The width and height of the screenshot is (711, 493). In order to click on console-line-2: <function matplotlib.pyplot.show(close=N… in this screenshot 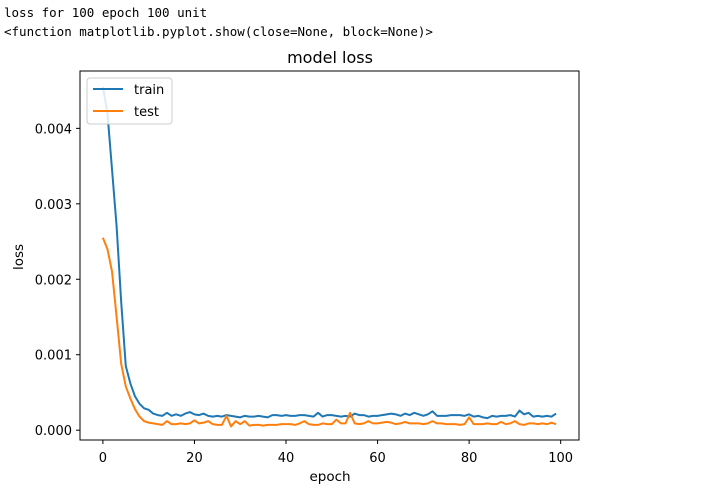, I will do `click(218, 31)`.